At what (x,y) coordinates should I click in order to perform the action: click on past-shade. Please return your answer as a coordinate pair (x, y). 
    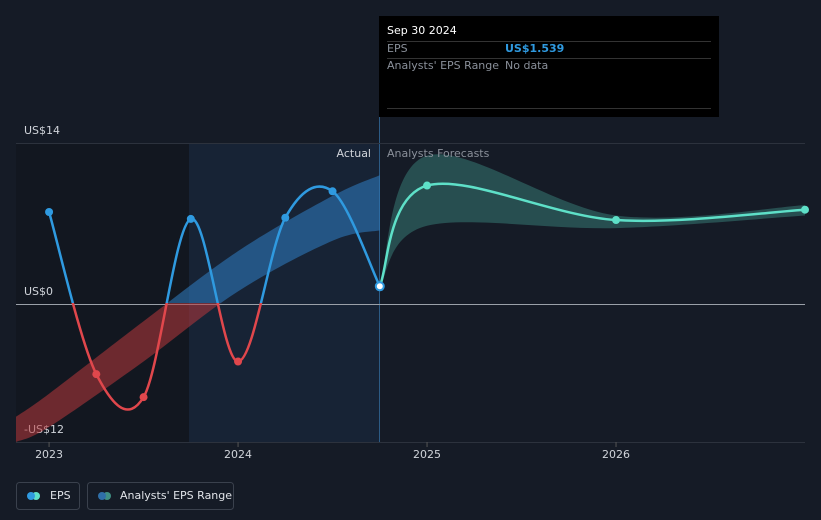
    Looking at the image, I should click on (102, 292).